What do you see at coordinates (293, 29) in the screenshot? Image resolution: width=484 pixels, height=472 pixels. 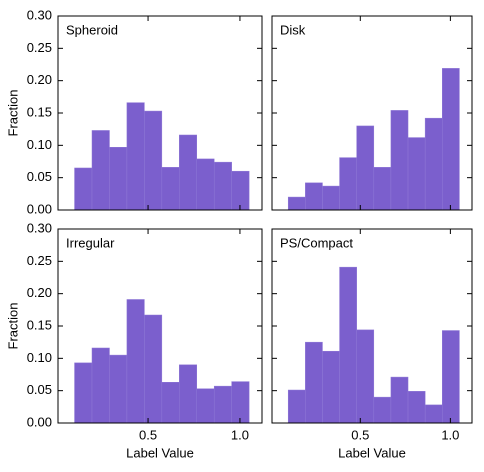 I see `panel-title: Disk` at bounding box center [293, 29].